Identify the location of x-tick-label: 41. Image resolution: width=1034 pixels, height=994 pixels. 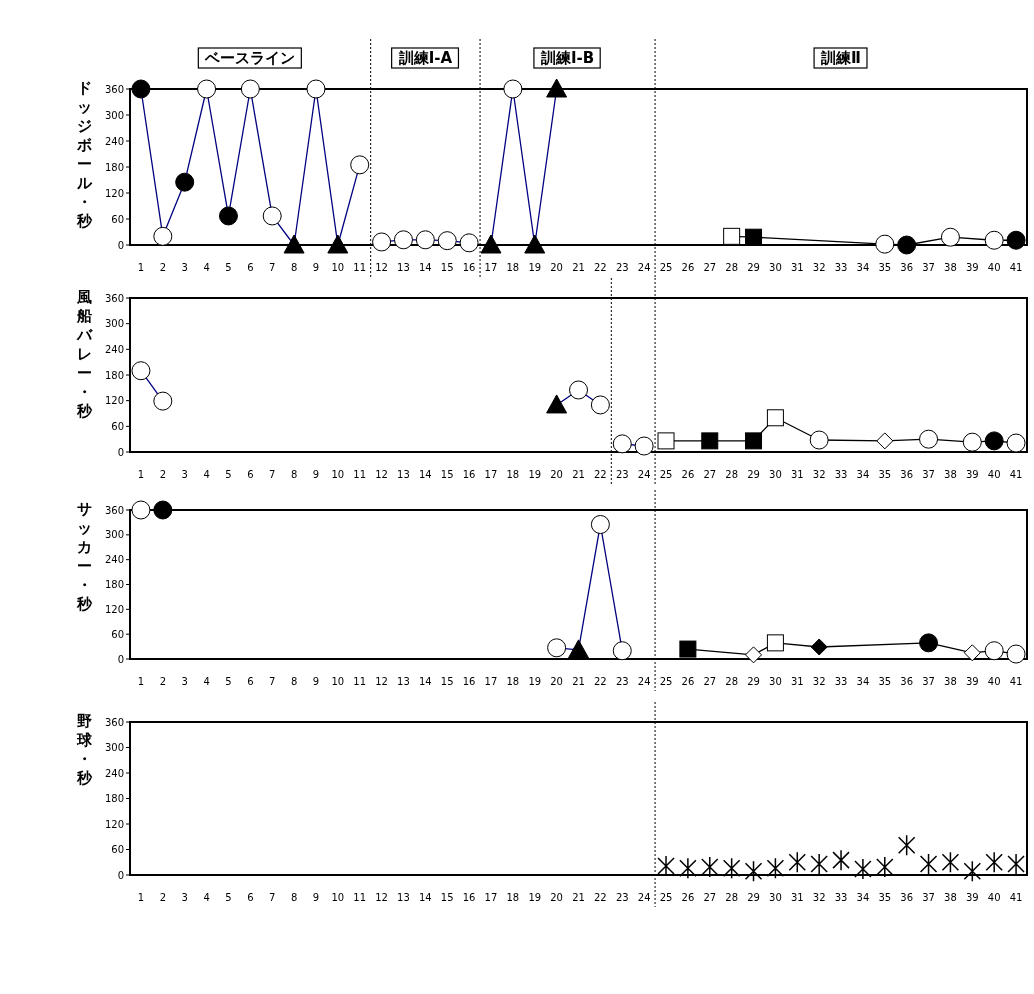
(1016, 897).